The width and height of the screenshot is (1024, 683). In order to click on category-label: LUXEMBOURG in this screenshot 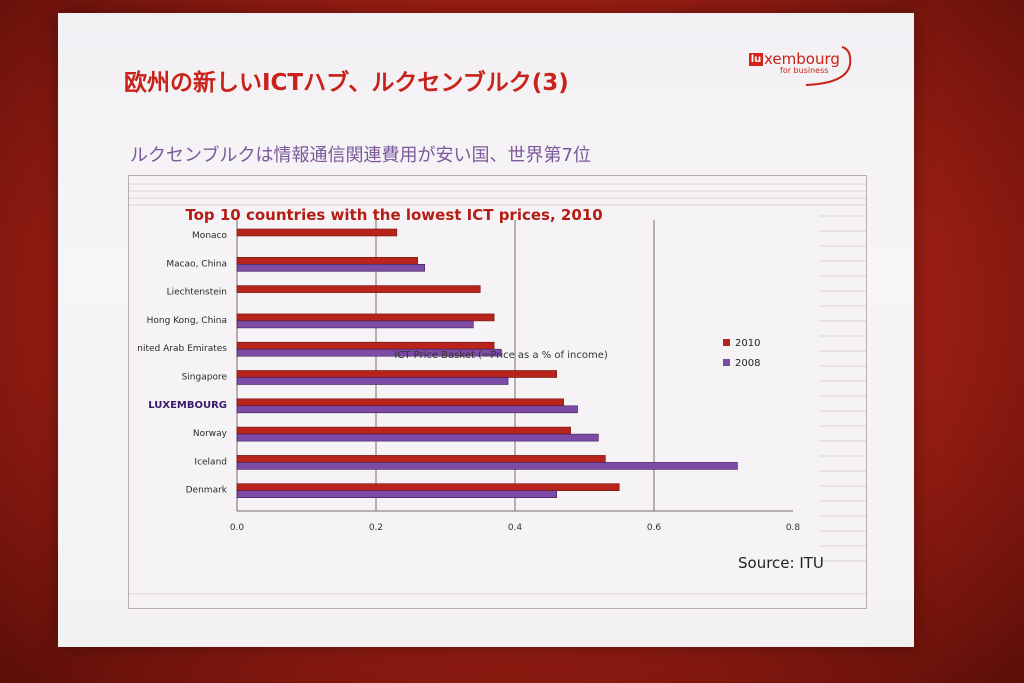, I will do `click(187, 405)`.